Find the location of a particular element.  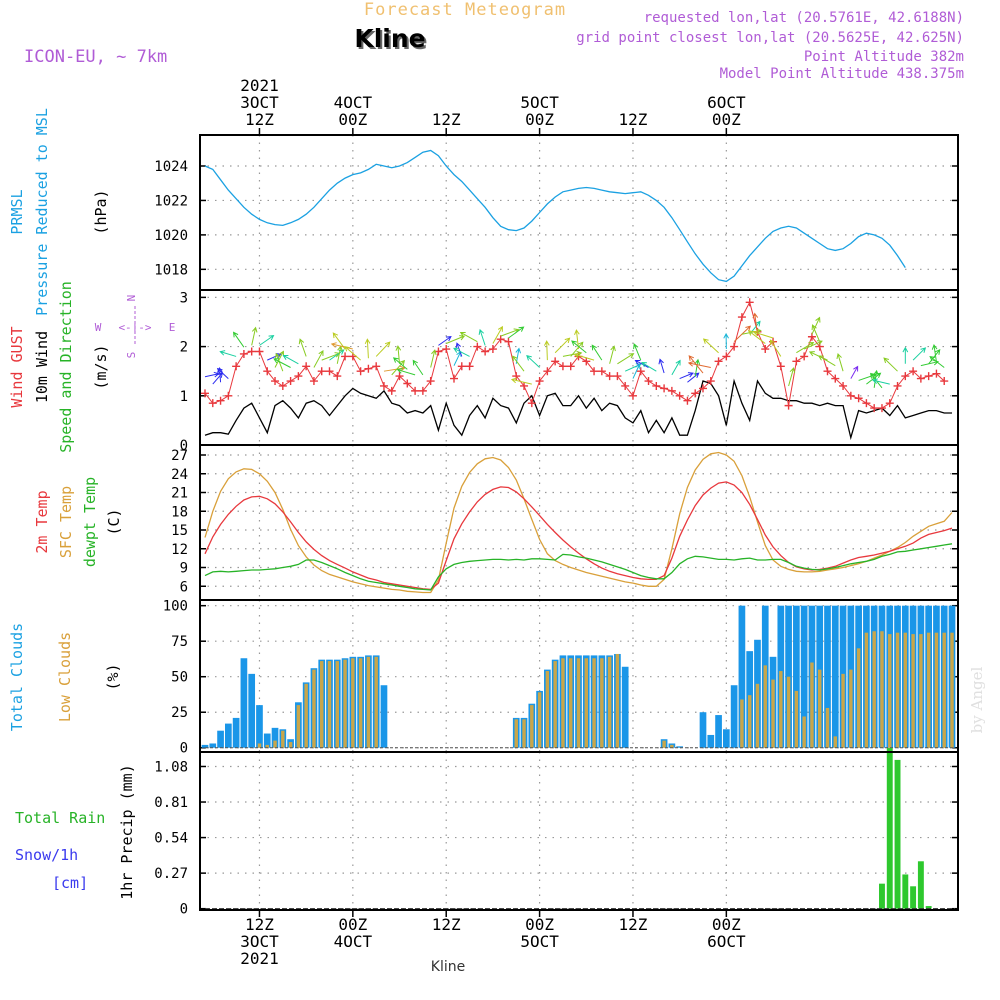

time-label-top: 00Z is located at coordinates (726, 119).